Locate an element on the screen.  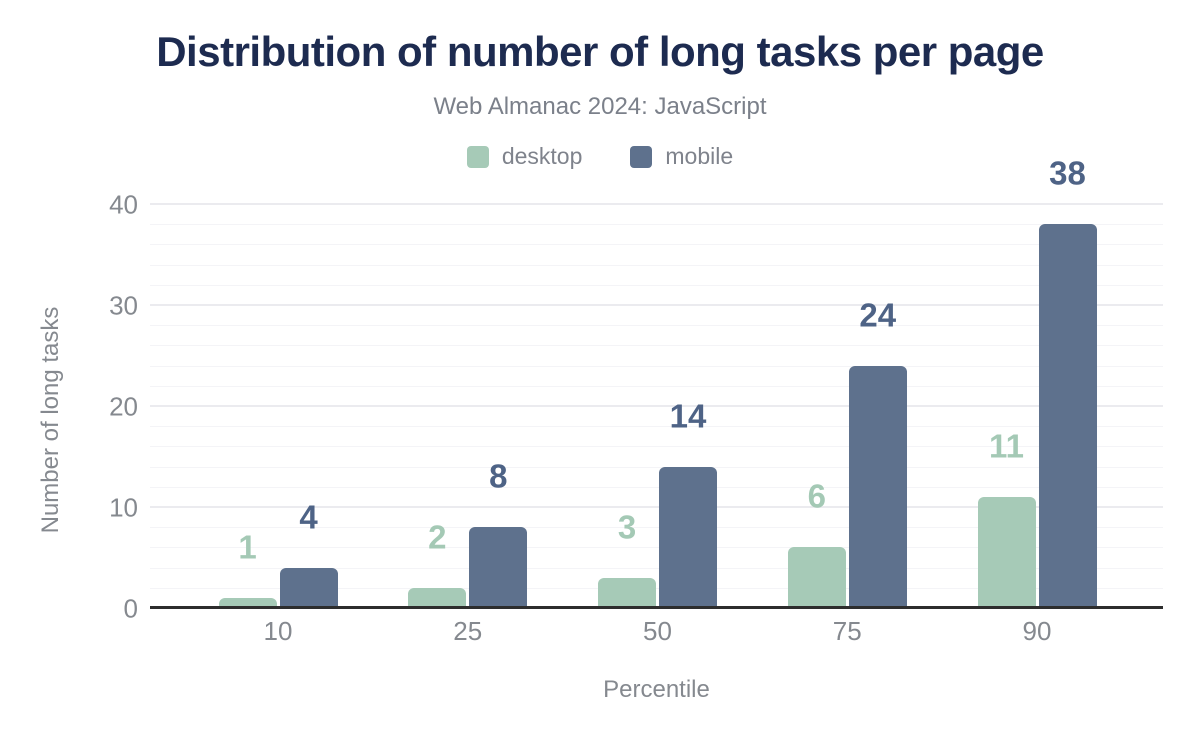
y-tick-label: 30 is located at coordinates (123, 305).